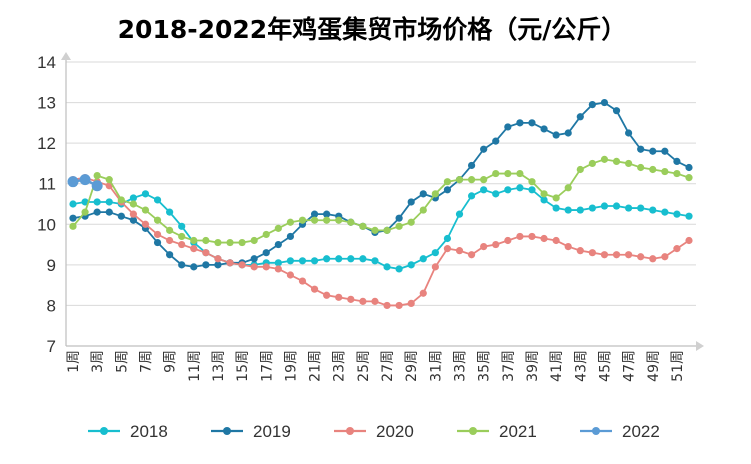 The width and height of the screenshot is (751, 464). What do you see at coordinates (388, 366) in the screenshot?
I see `x-tick-label: 27周` at bounding box center [388, 366].